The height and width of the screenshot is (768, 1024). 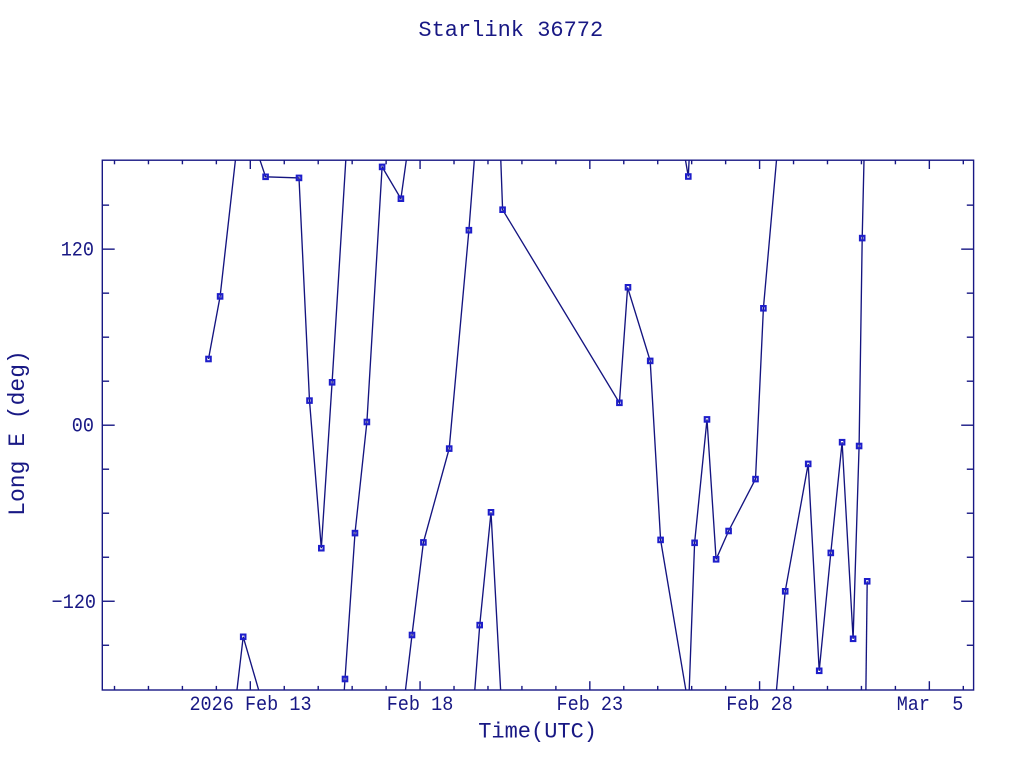 What do you see at coordinates (510, 30) in the screenshot?
I see `svg-text: Starlink 36772` at bounding box center [510, 30].